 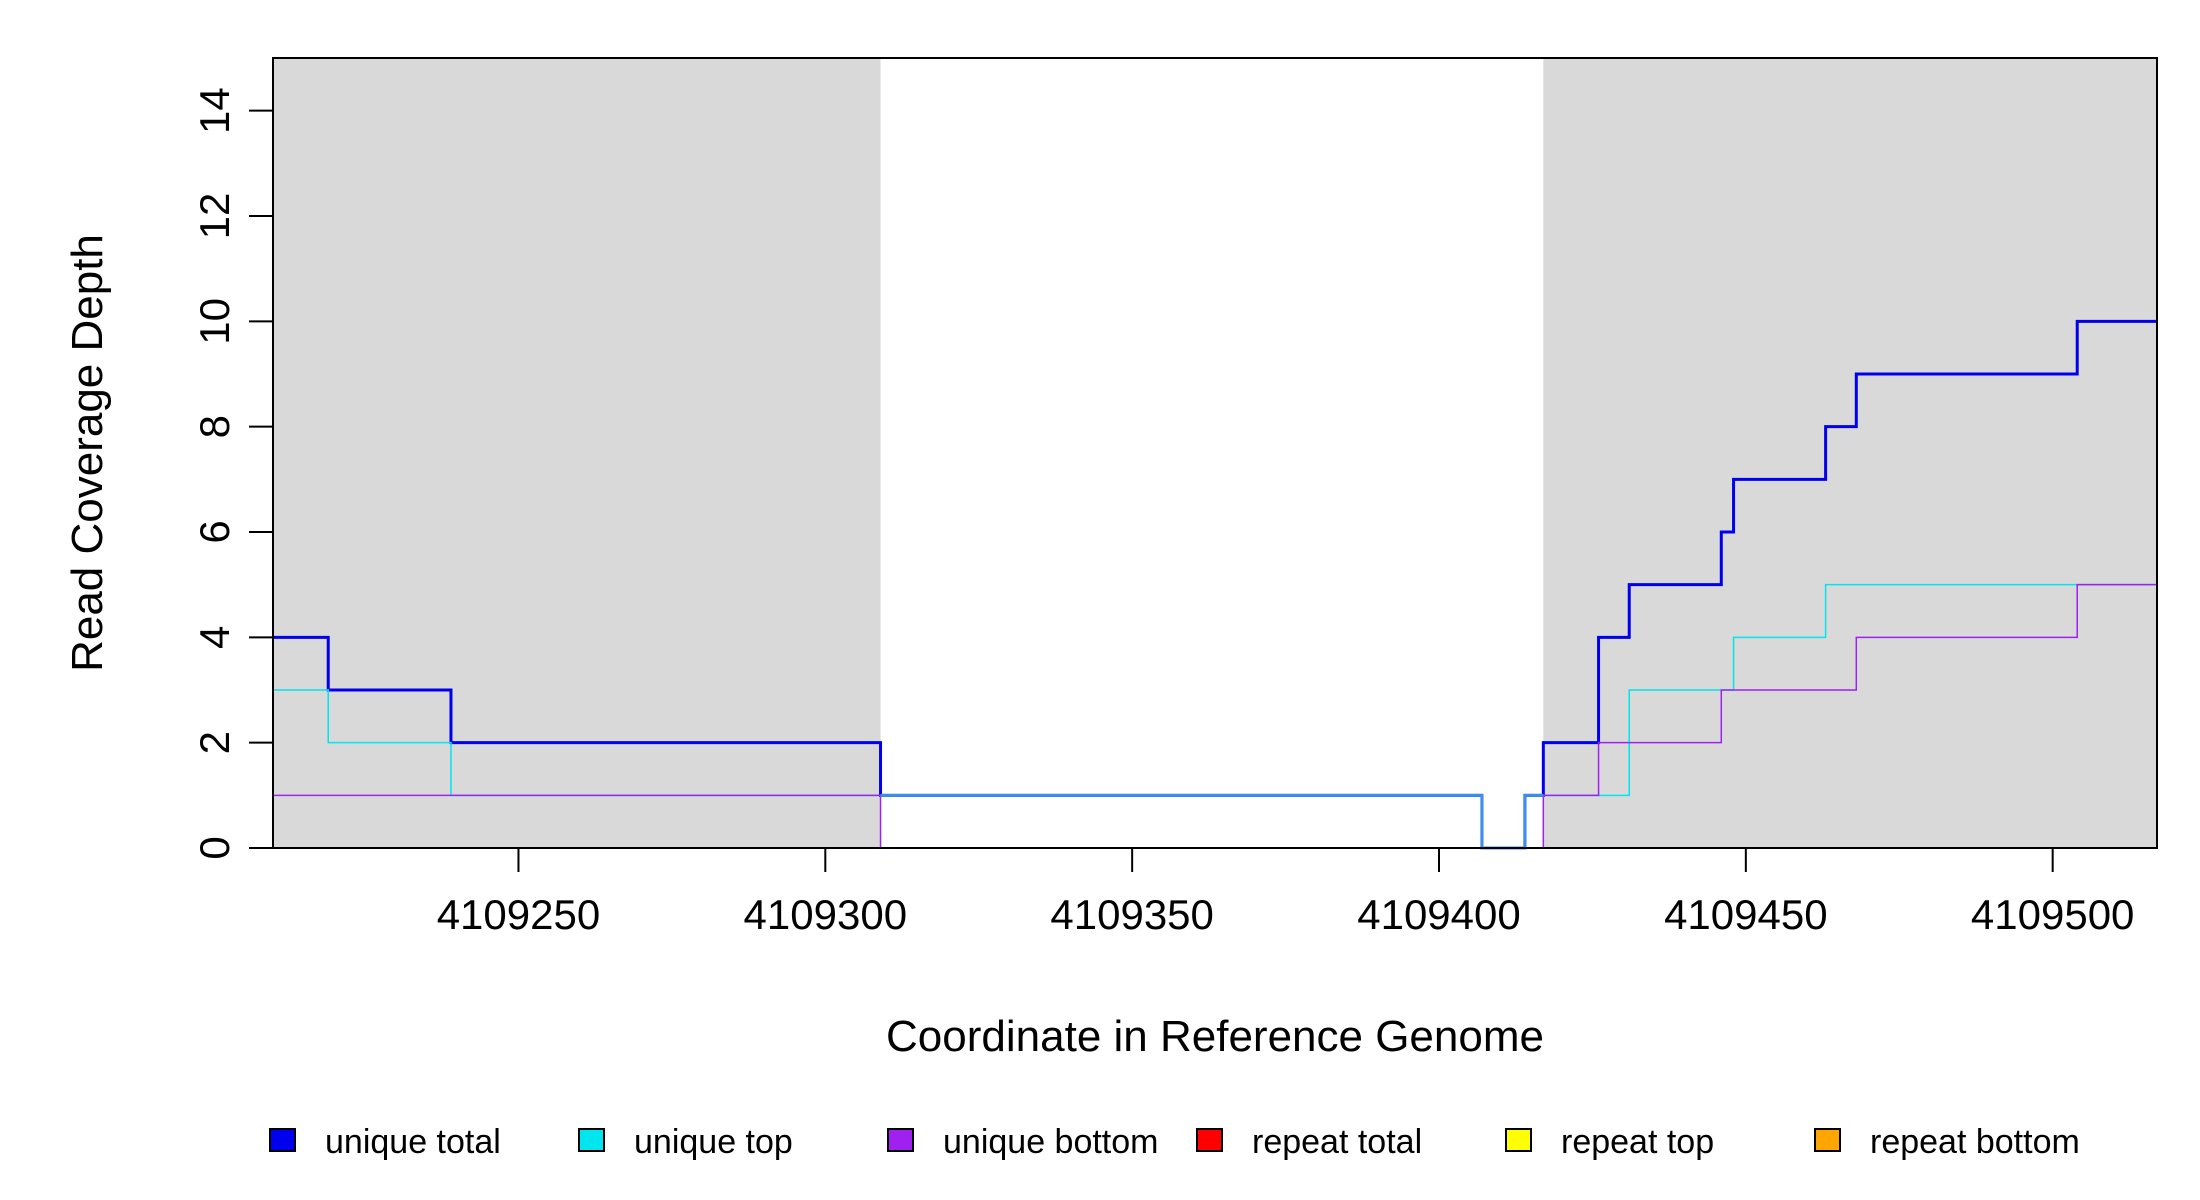 What do you see at coordinates (1132, 914) in the screenshot?
I see `x-tick-label: 4109350` at bounding box center [1132, 914].